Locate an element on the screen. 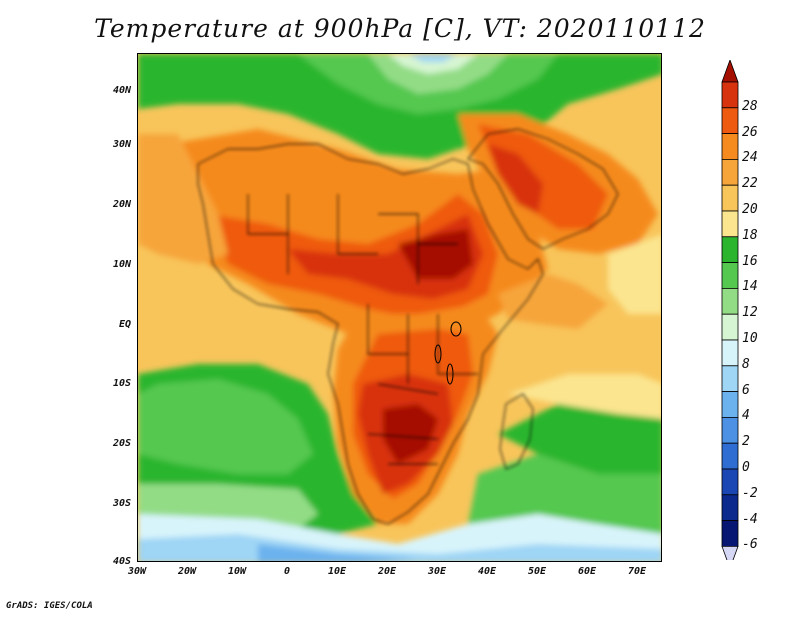 The width and height of the screenshot is (800, 618). colorbar-label: 20 is located at coordinates (750, 209).